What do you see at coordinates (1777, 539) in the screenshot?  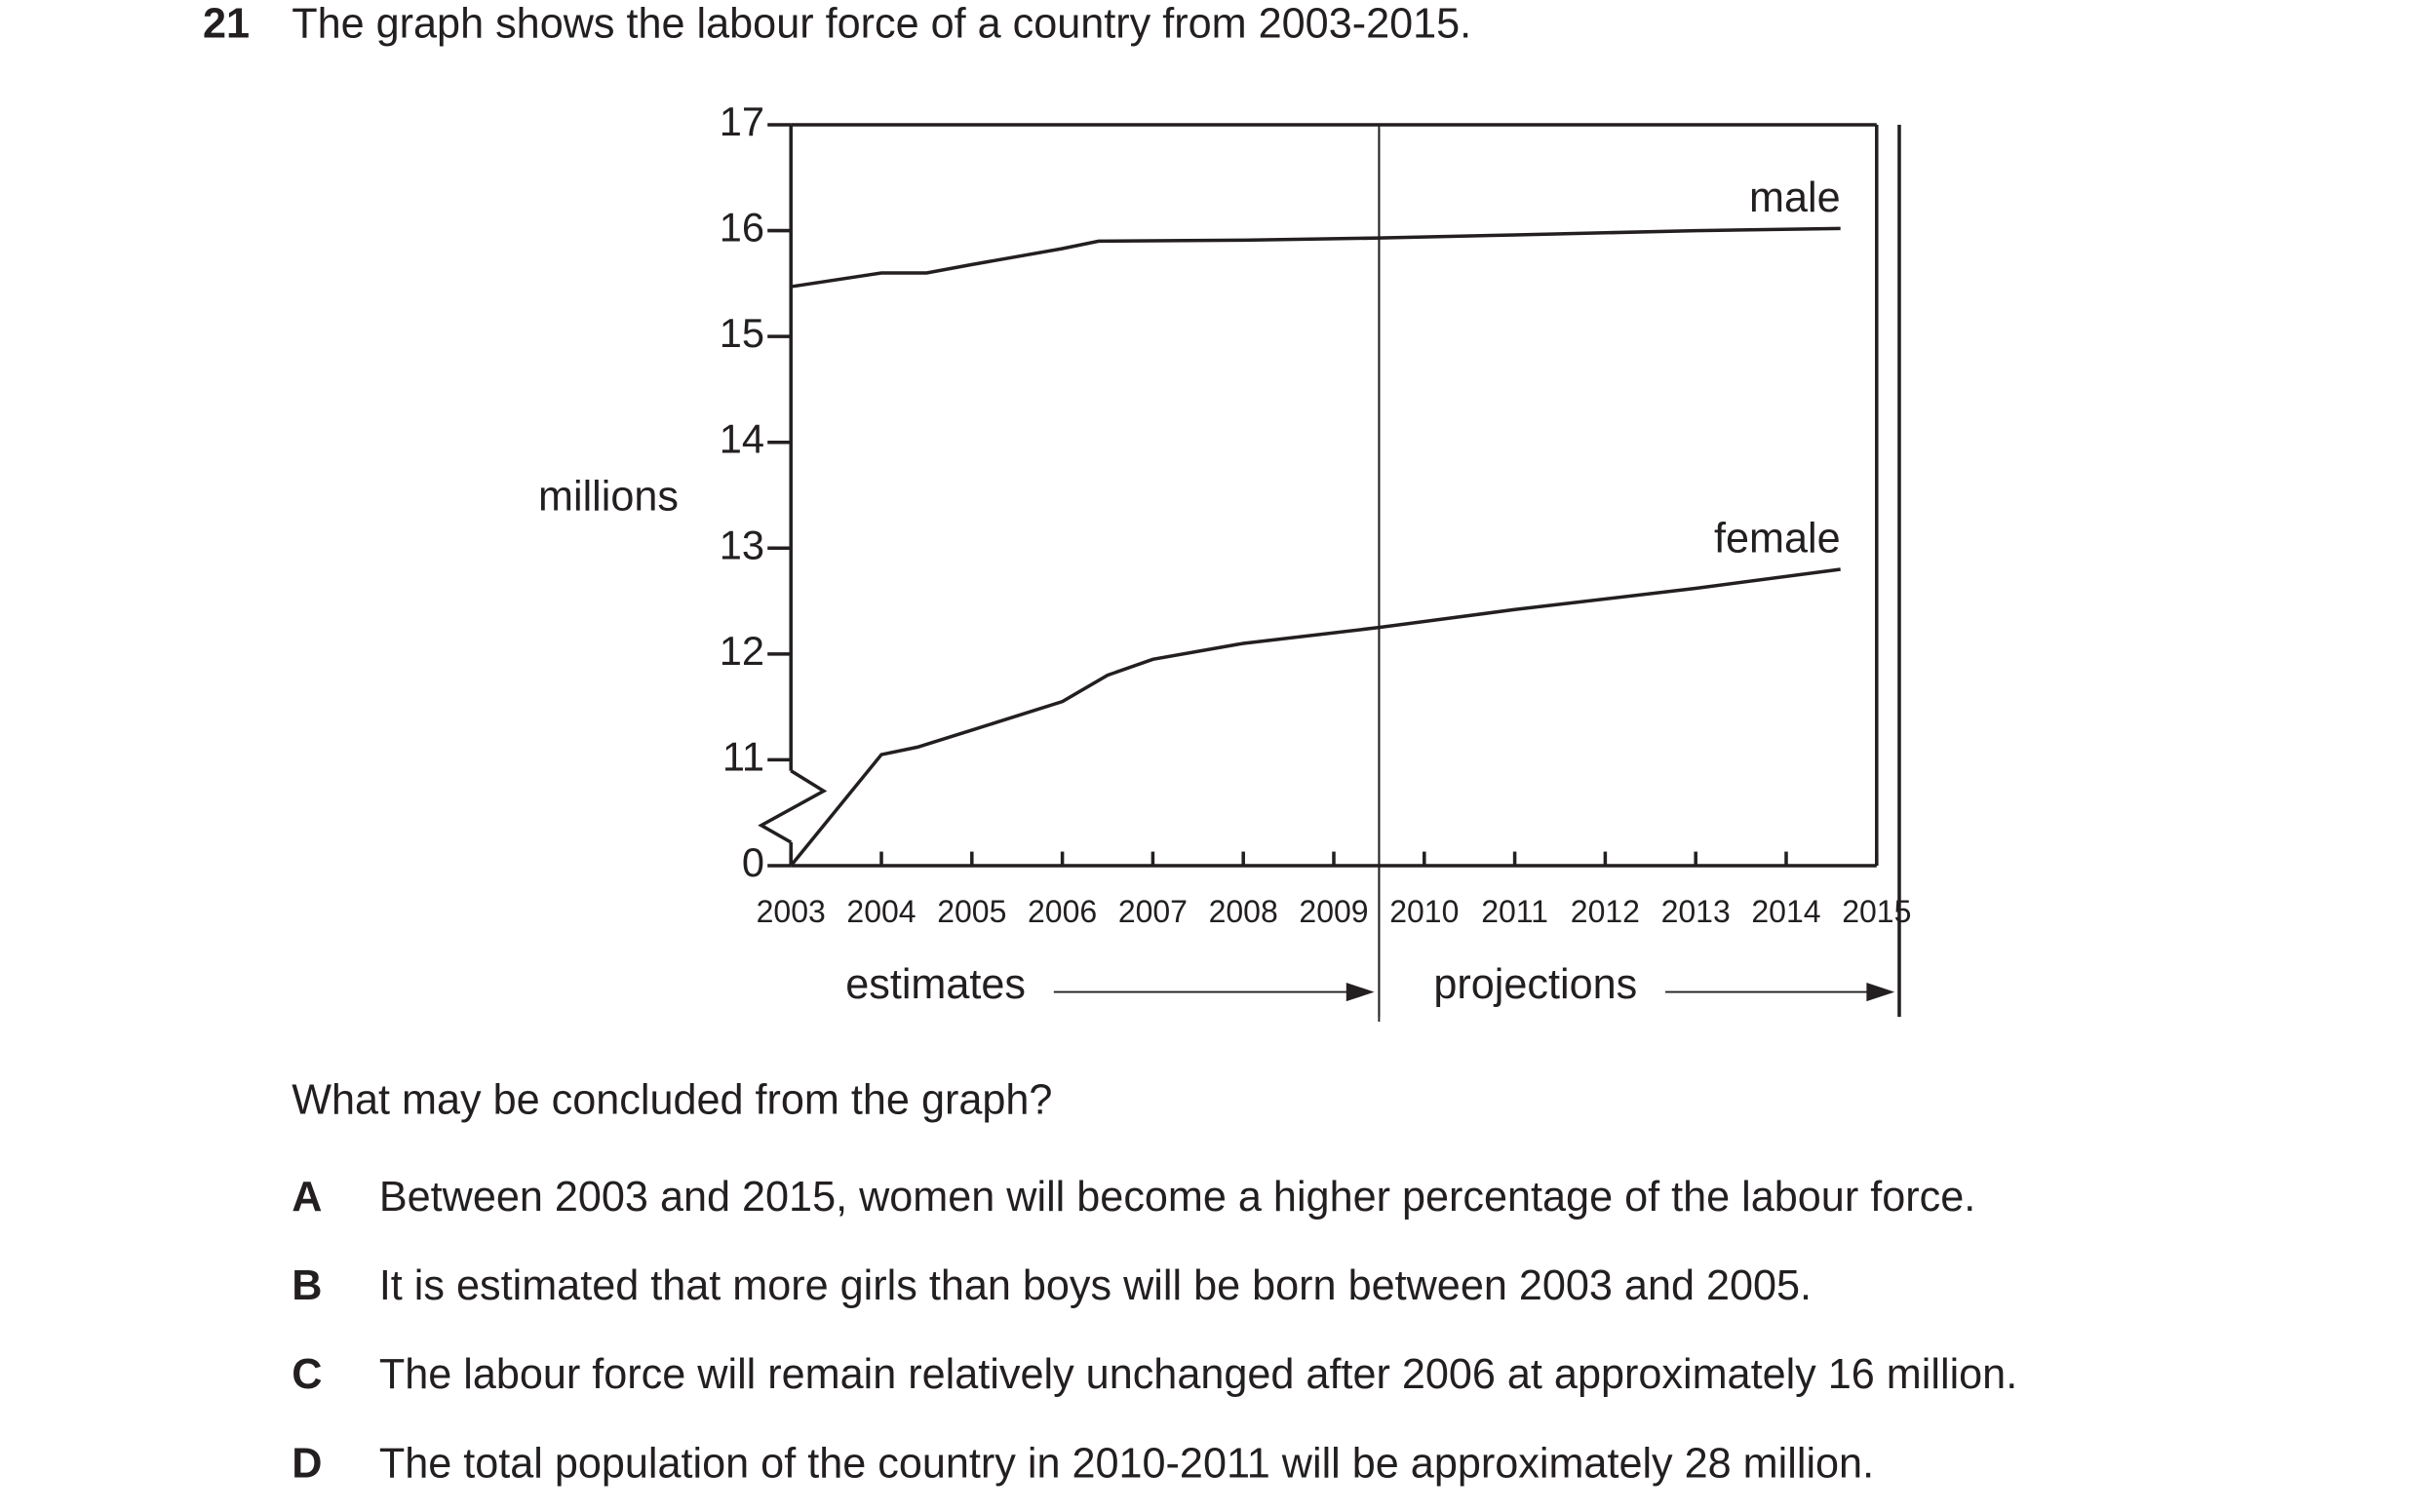 I see `series-label: female` at bounding box center [1777, 539].